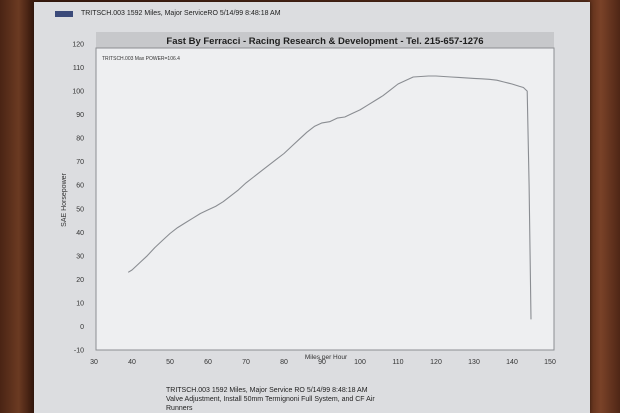 The height and width of the screenshot is (413, 620). What do you see at coordinates (64, 13) in the screenshot?
I see `legend-swatch` at bounding box center [64, 13].